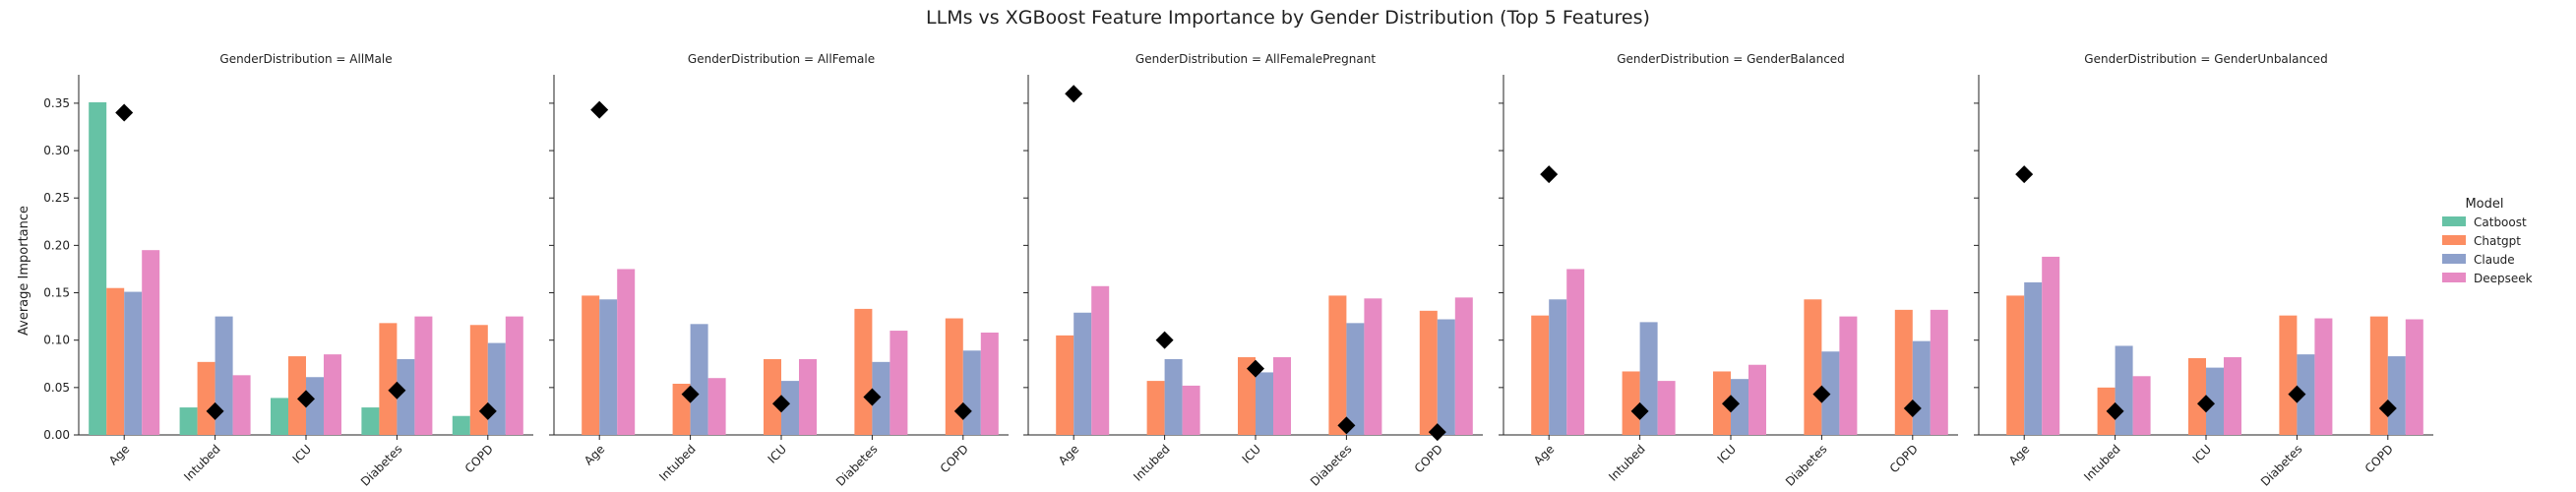  I want to click on panel-title: GenderDistribution = GenderBalanced, so click(1731, 59).